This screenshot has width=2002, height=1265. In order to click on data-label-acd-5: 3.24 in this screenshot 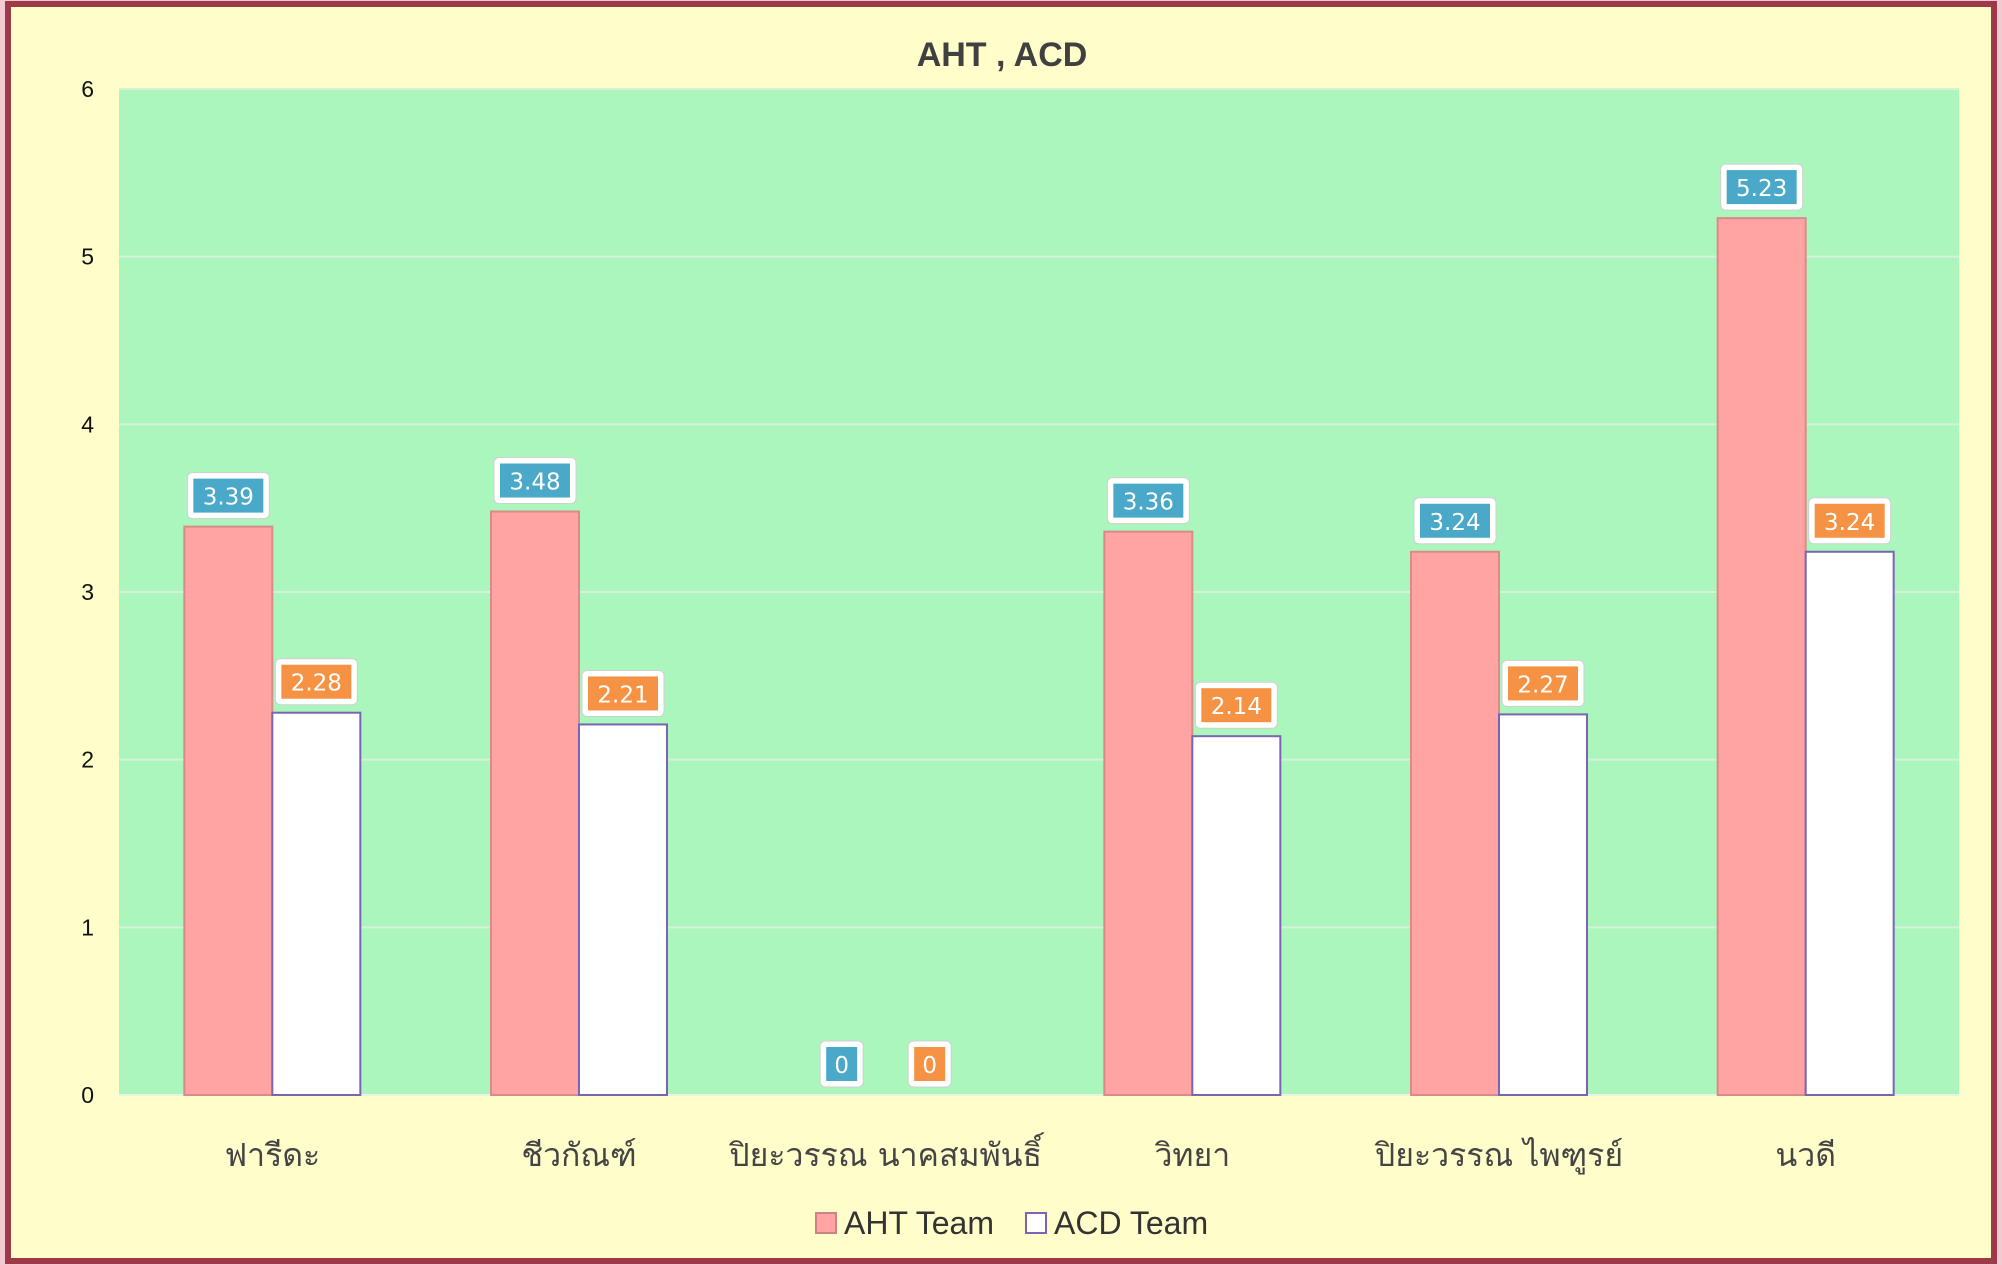, I will do `click(1850, 521)`.